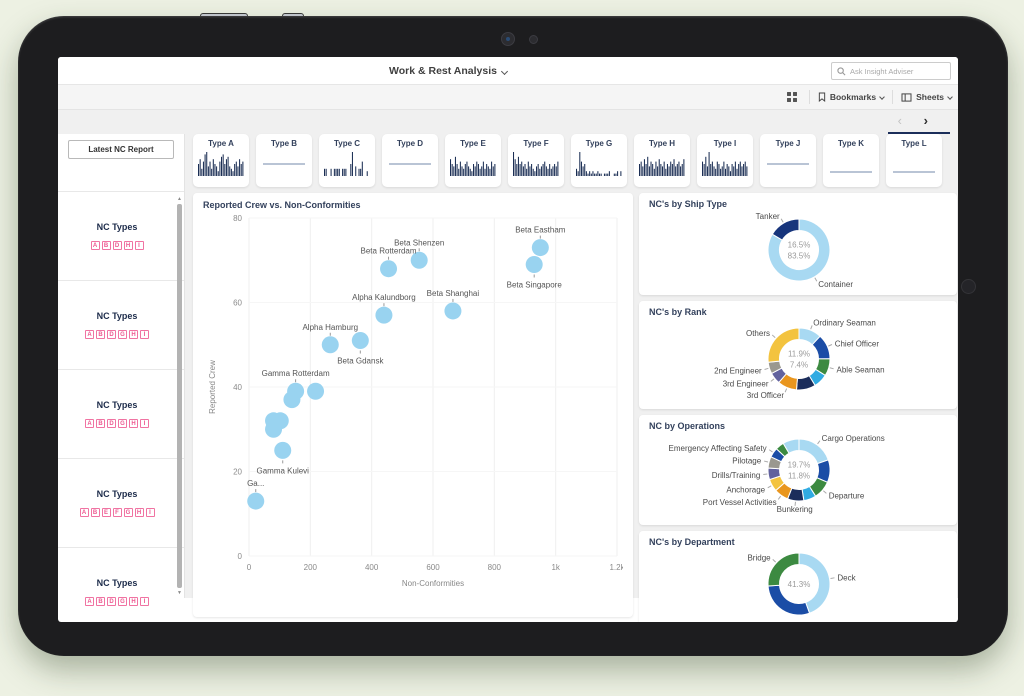 The height and width of the screenshot is (696, 1024). Describe the element at coordinates (311, 567) in the screenshot. I see `svg-text: 200` at that location.